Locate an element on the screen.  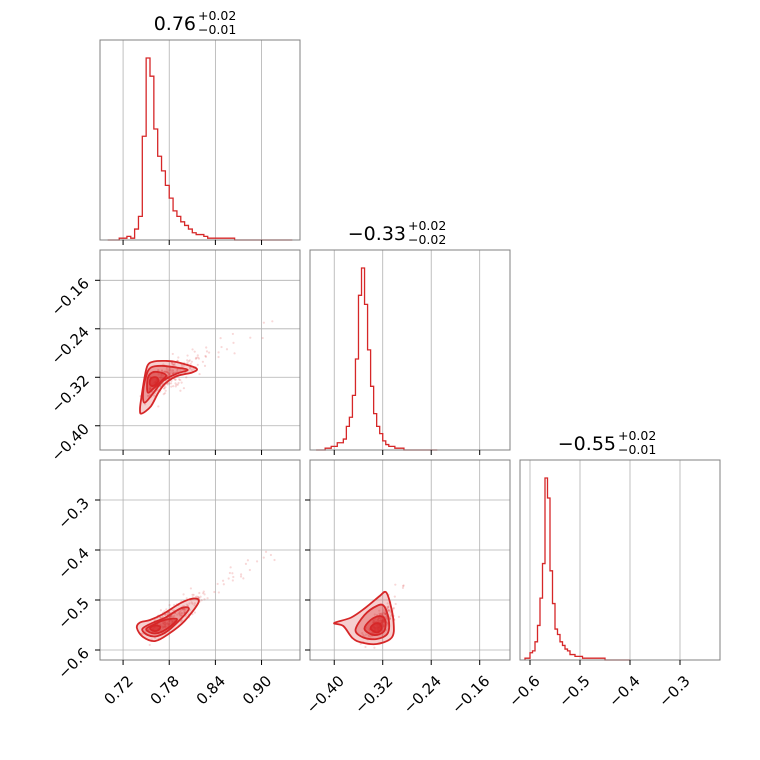
y-tick-label: −0.3 is located at coordinates (73, 513).